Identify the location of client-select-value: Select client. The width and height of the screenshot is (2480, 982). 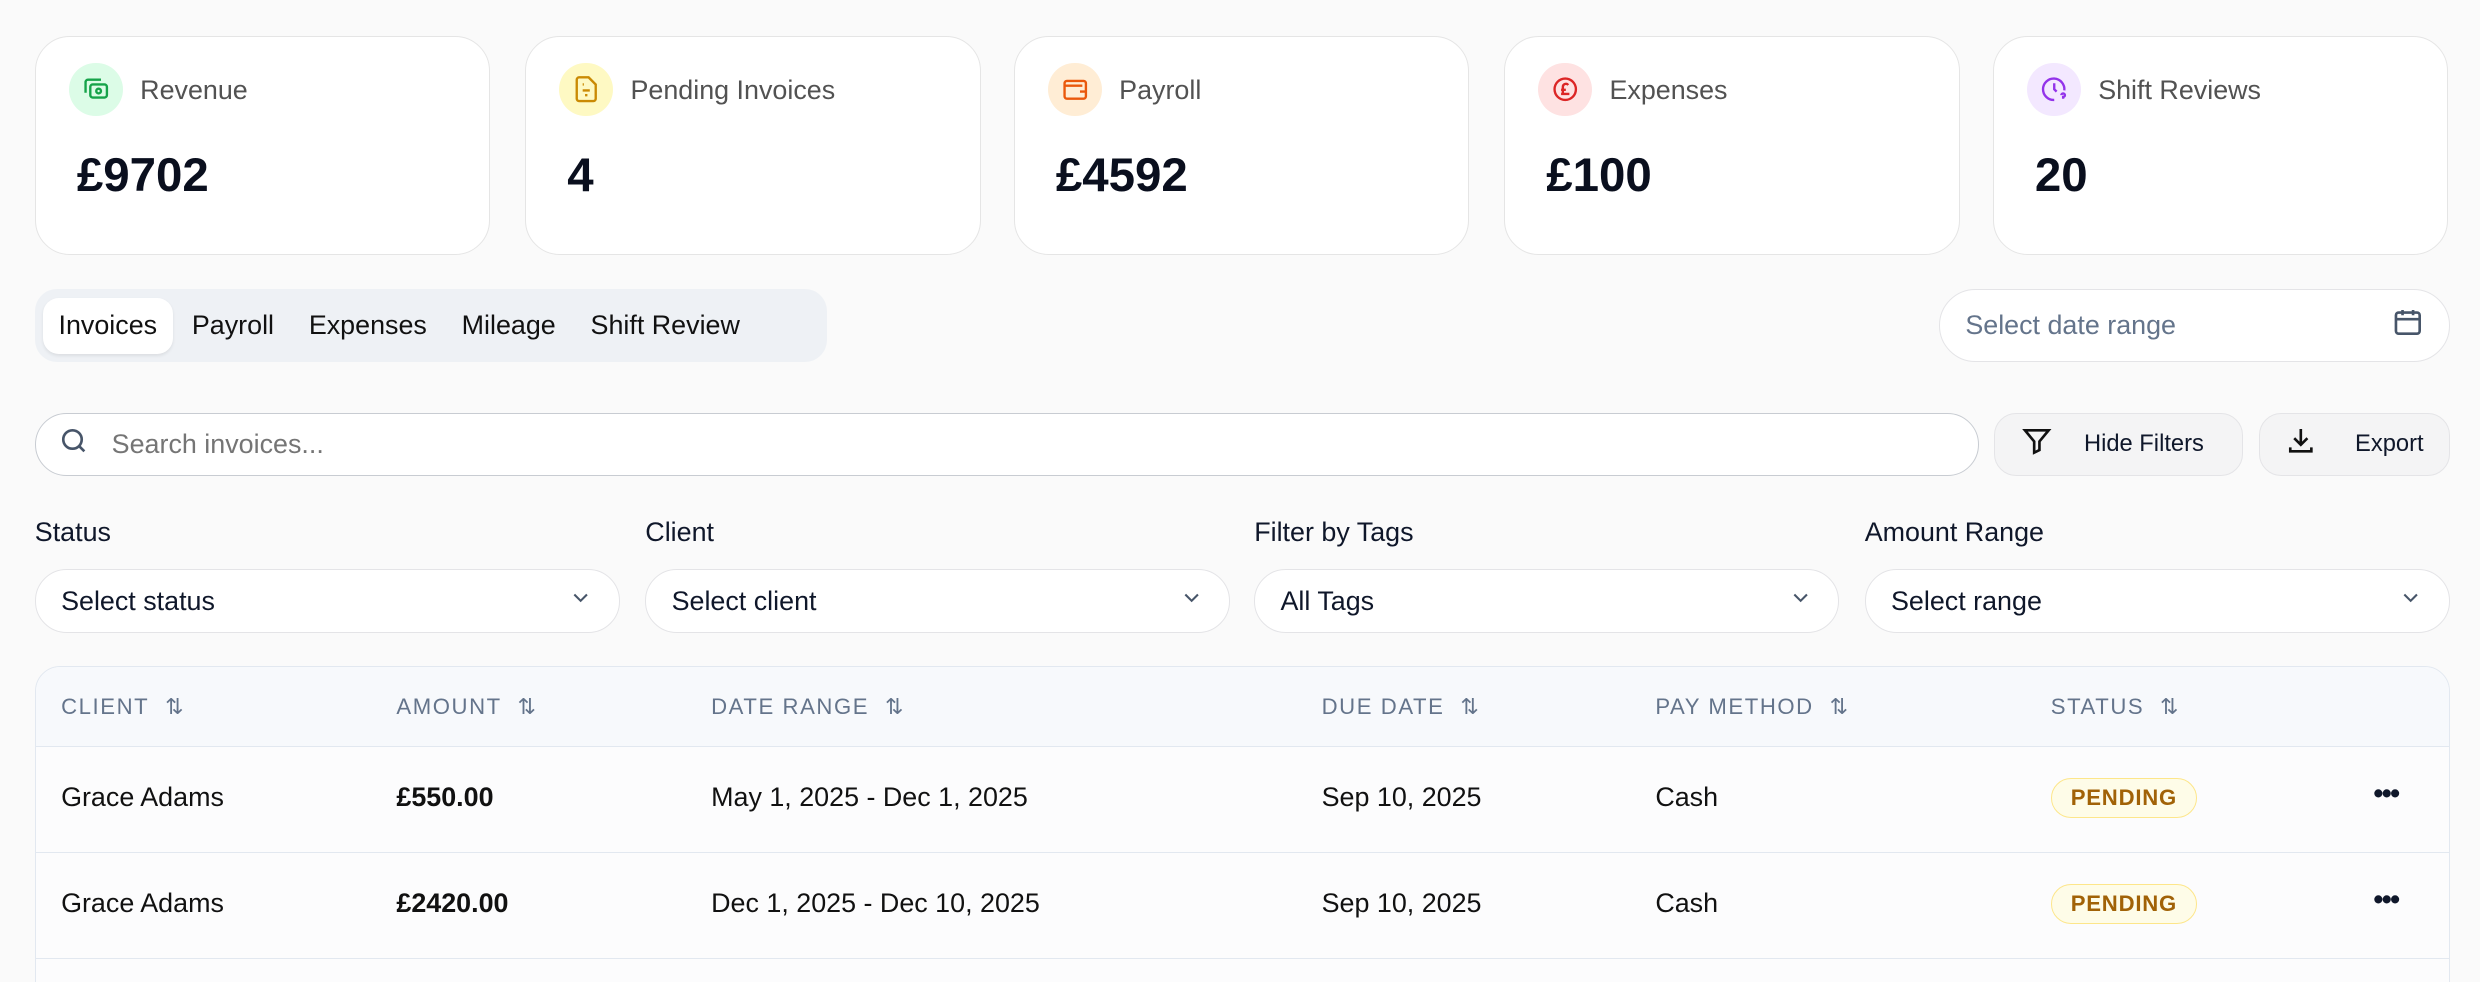
(744, 600).